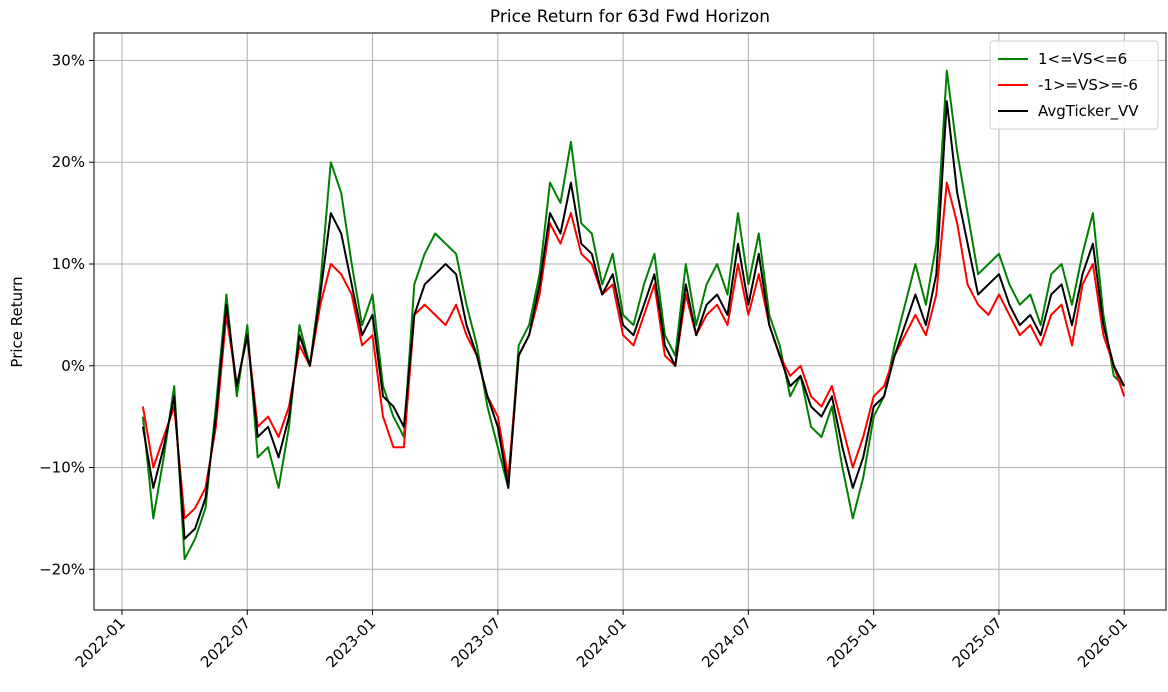  Describe the element at coordinates (1102, 642) in the screenshot. I see `x-tick-label: 2026-01` at that location.